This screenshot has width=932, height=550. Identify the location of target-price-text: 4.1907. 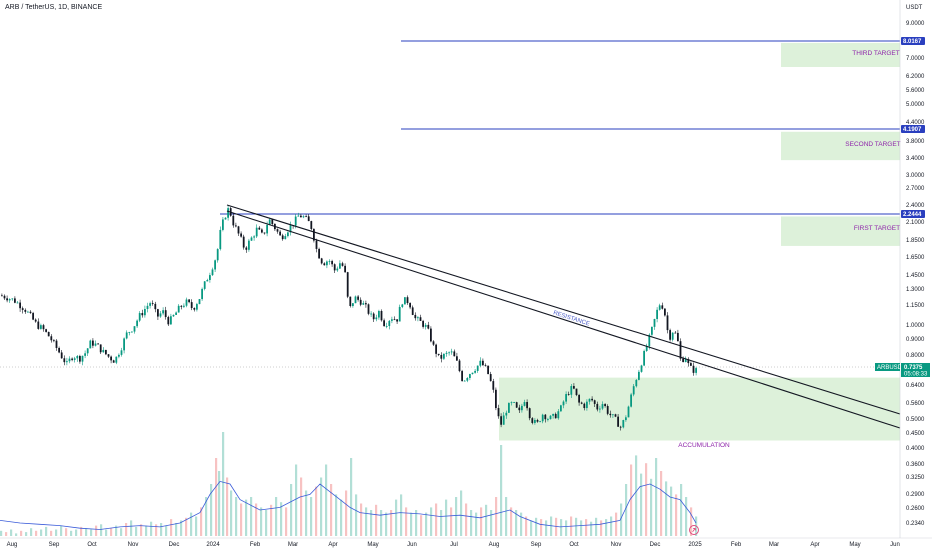
(912, 130).